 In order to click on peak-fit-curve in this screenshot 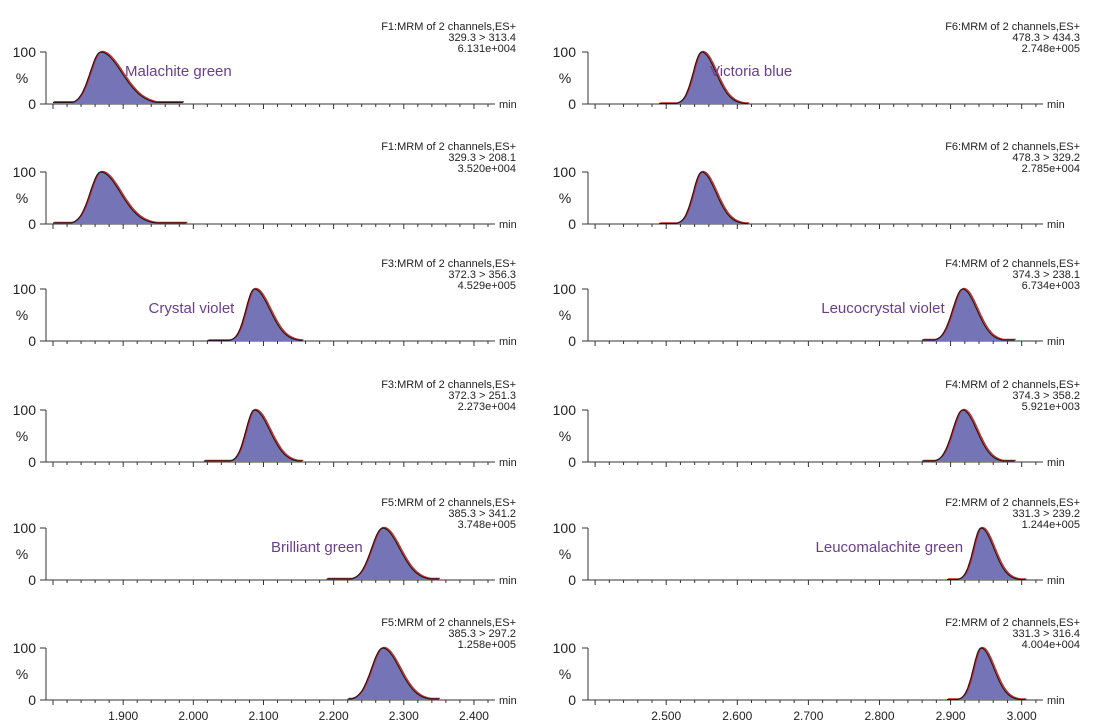, I will do `click(394, 673)`.